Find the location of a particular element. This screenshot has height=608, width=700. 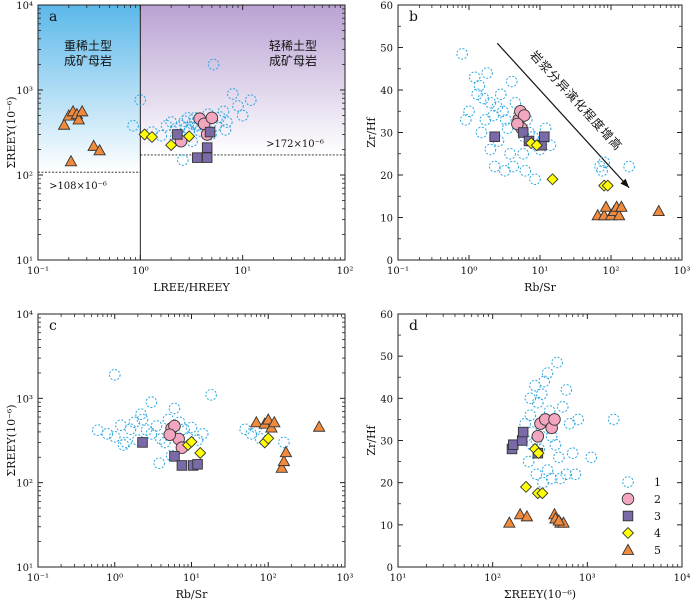

y-tick-label: 30 is located at coordinates (386, 442).